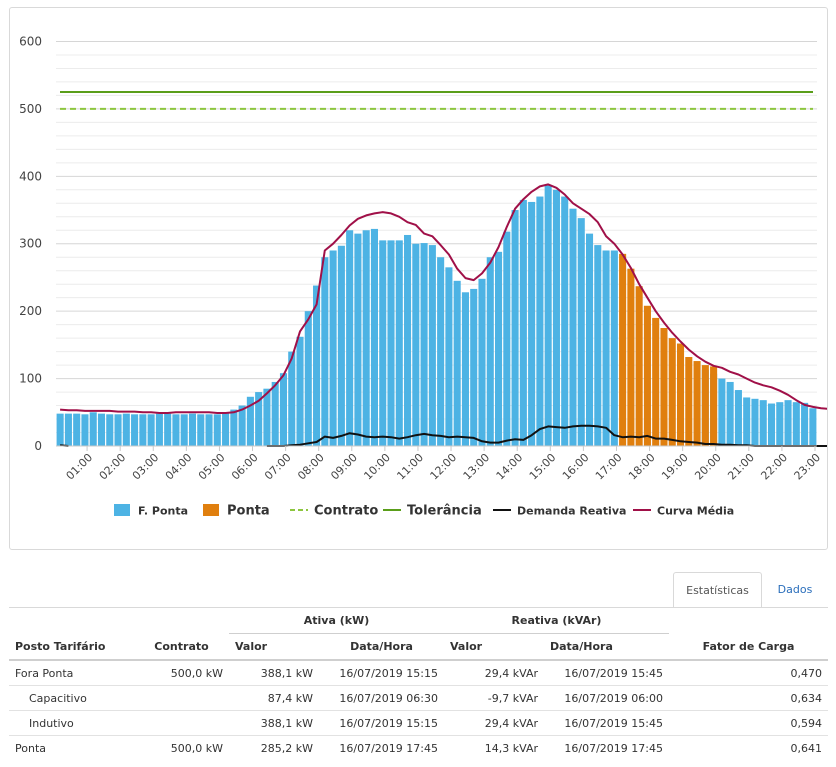 The width and height of the screenshot is (836, 767). Describe the element at coordinates (274, 747) in the screenshot. I see `cell-valor: 285,2 kW` at that location.